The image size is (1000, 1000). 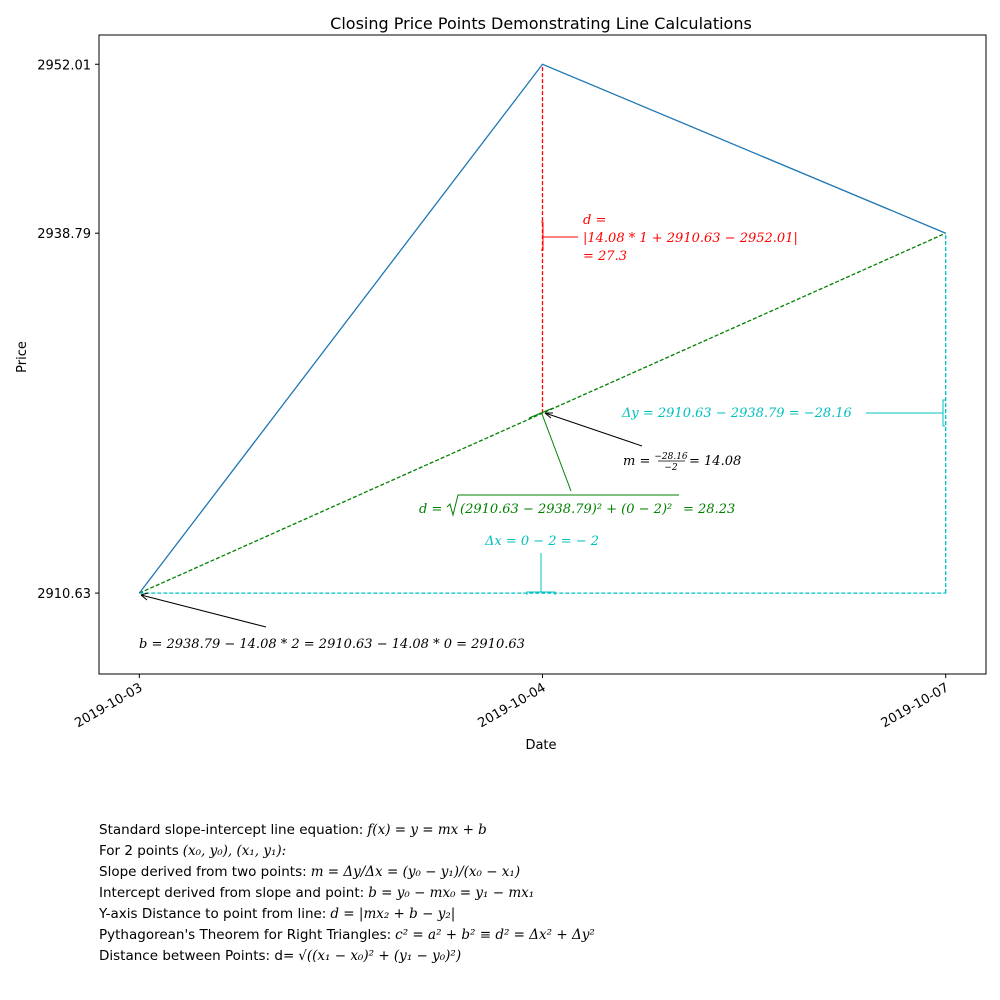 What do you see at coordinates (393, 913) in the screenshot?
I see `note-formula: d = |mx₂ + b − y₂|` at bounding box center [393, 913].